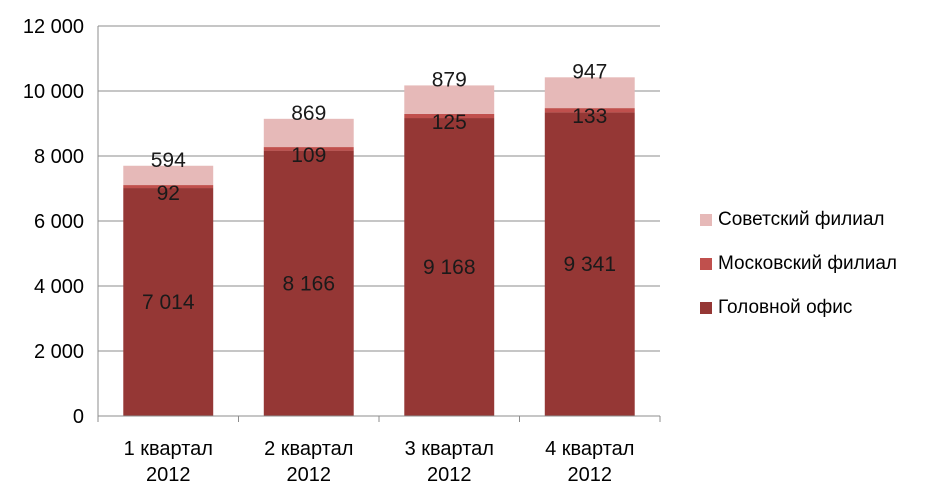 The height and width of the screenshot is (488, 931). What do you see at coordinates (589, 116) in the screenshot?
I see `data-label: 133` at bounding box center [589, 116].